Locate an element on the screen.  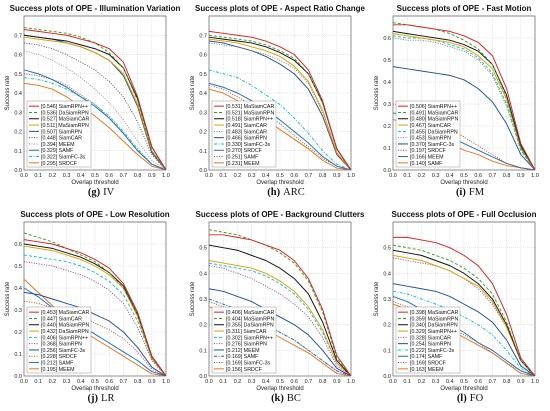
caption-abbr: FO is located at coordinates (477, 398).